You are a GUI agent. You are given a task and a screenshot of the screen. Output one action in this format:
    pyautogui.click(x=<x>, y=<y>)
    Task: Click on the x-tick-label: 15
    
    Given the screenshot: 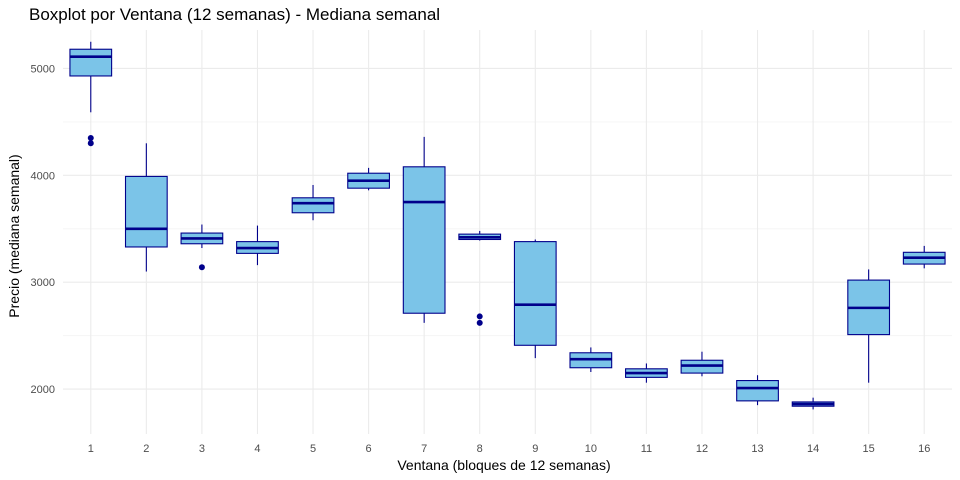 What is the action you would take?
    pyautogui.click(x=869, y=449)
    